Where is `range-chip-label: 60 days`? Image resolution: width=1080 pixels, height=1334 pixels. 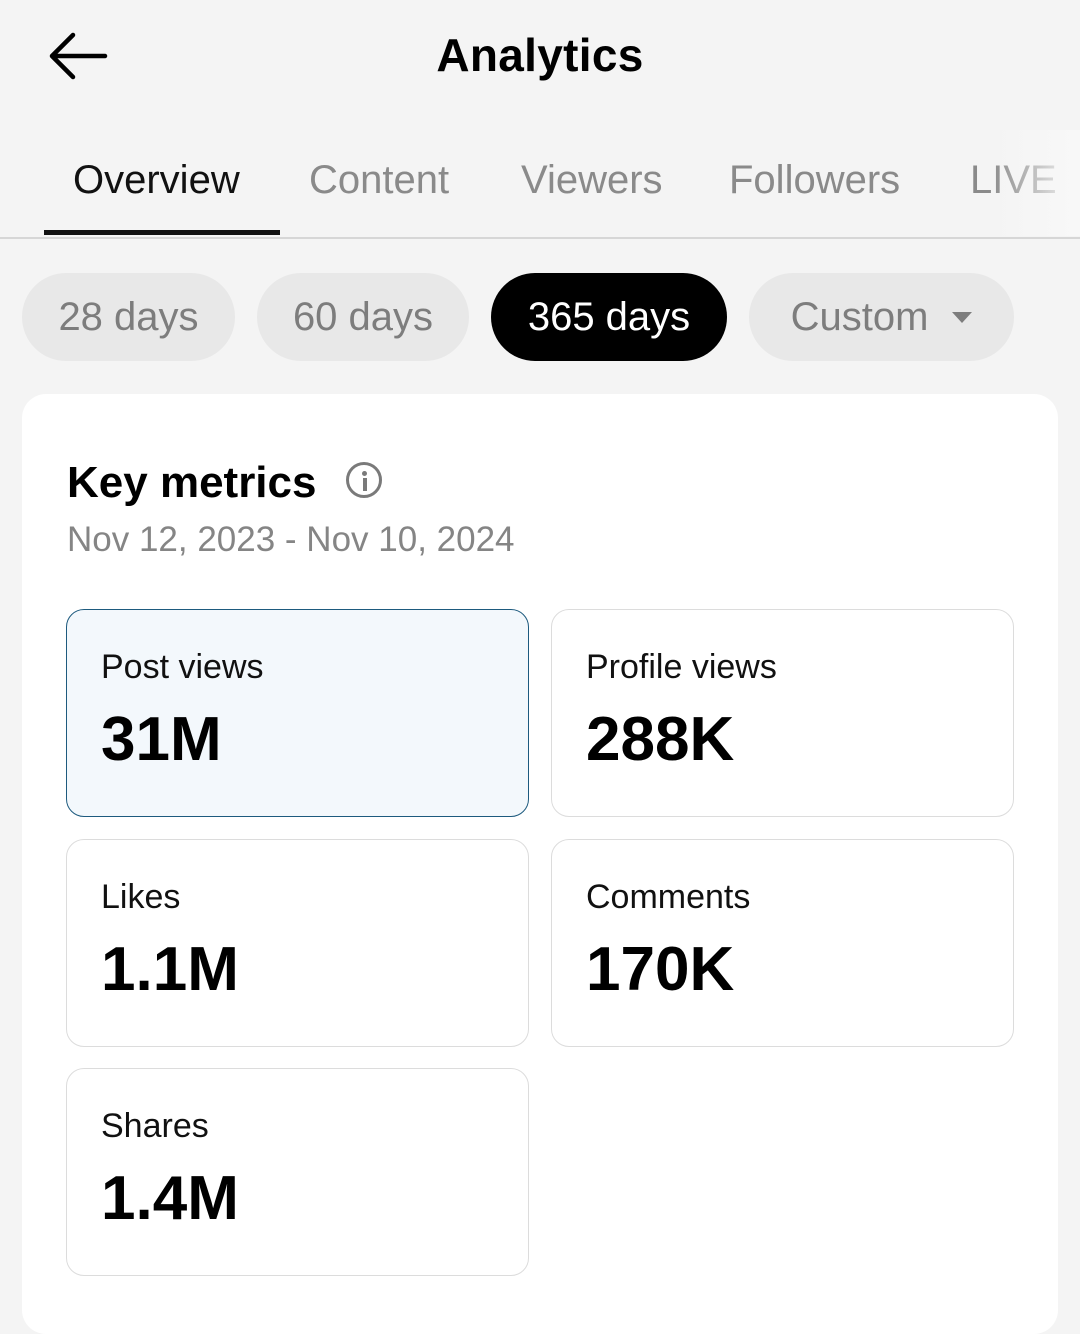
range-chip-label: 60 days is located at coordinates (363, 316).